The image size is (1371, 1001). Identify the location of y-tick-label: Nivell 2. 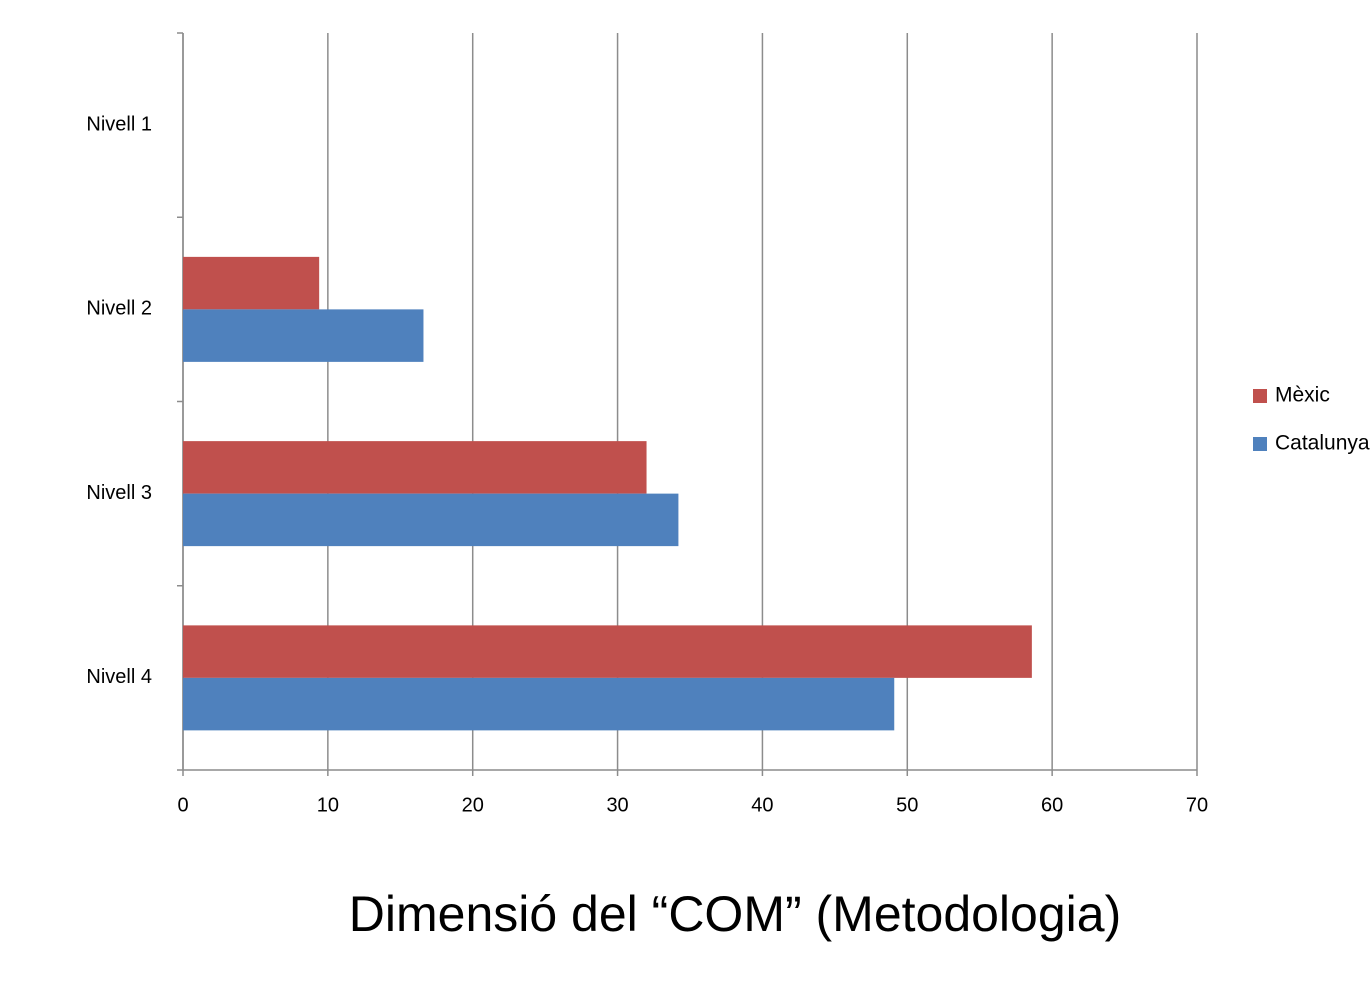
(119, 309).